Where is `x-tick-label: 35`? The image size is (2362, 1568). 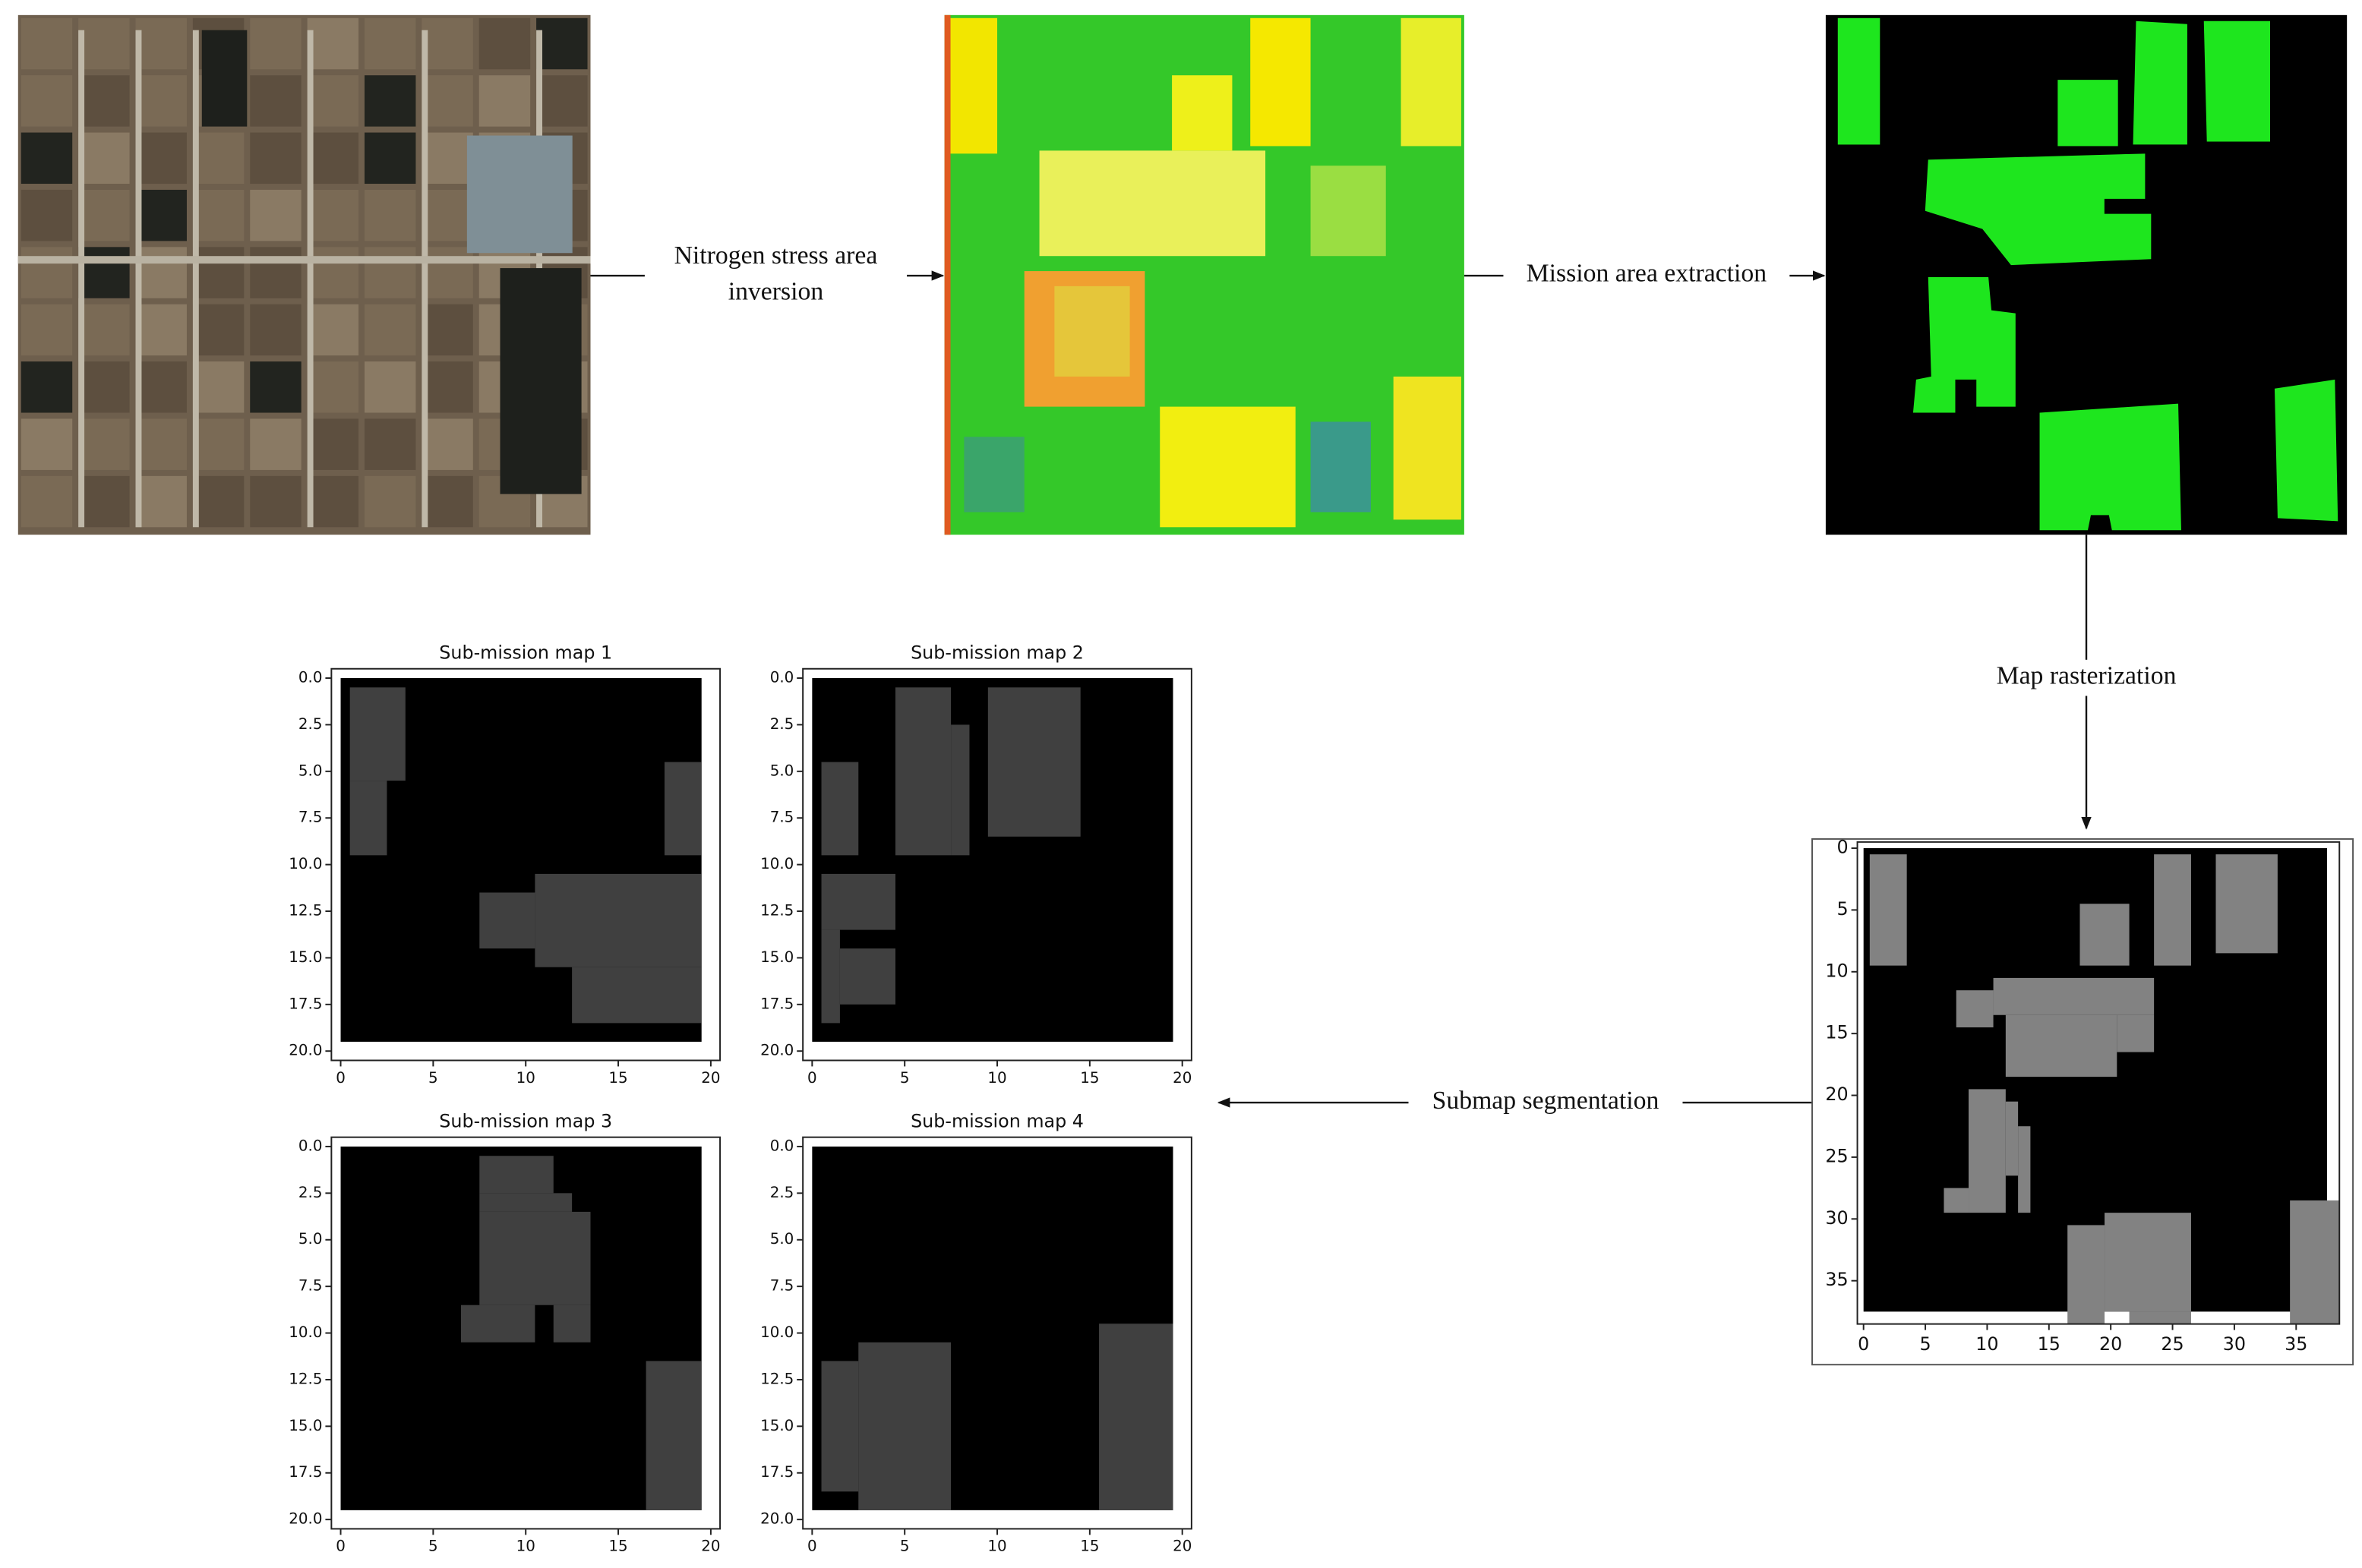
x-tick-label: 35 is located at coordinates (2296, 1344).